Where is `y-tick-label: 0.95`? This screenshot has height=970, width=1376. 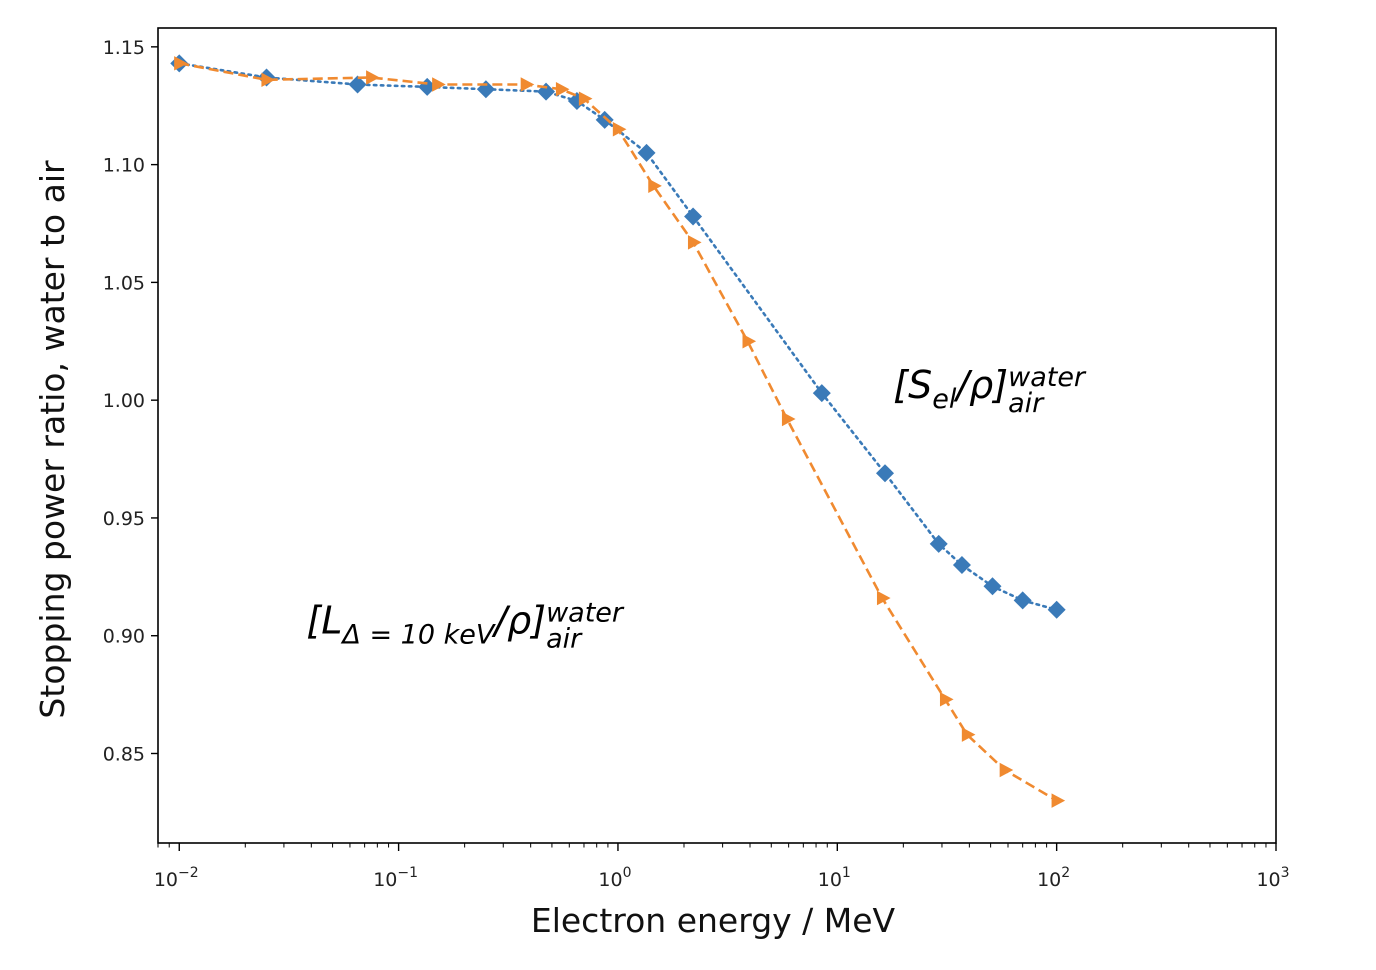 y-tick-label: 0.95 is located at coordinates (124, 519).